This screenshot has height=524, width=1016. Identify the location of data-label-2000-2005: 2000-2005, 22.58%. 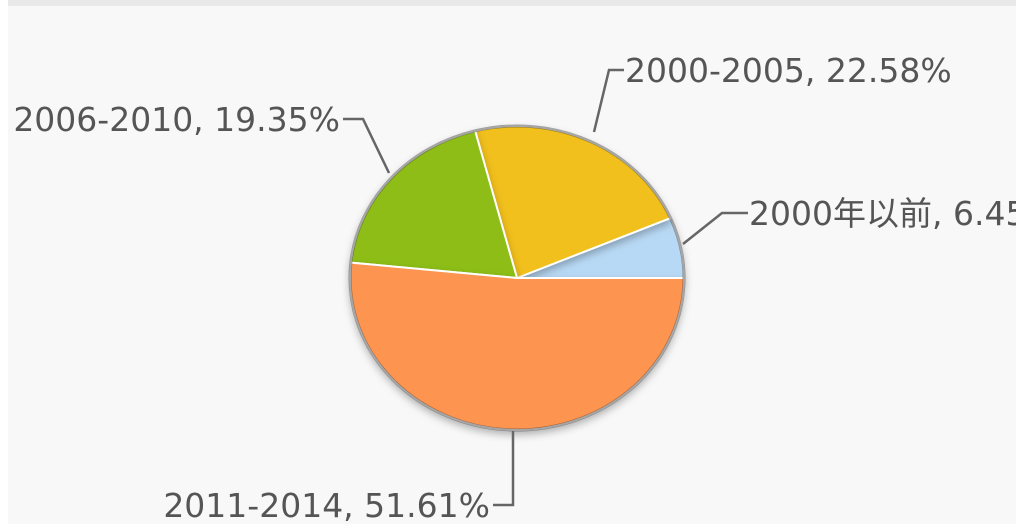
(788, 70).